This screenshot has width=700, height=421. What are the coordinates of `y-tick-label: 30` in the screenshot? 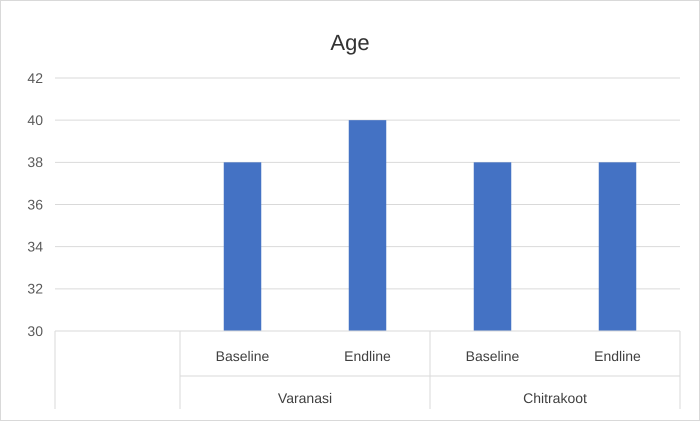 It's located at (35, 330).